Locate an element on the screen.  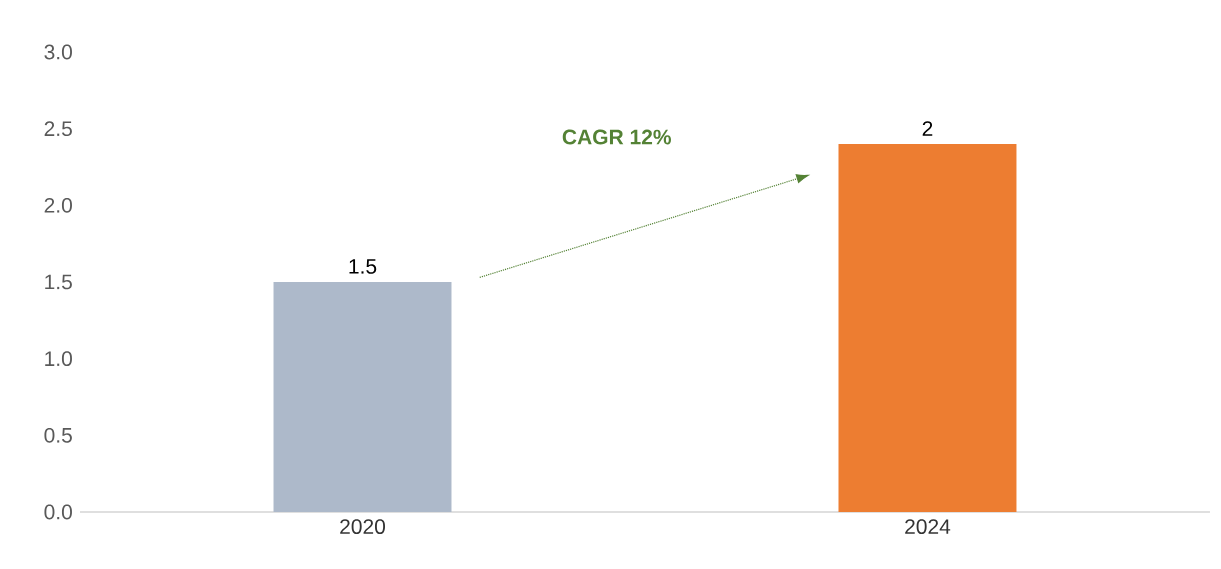
data-label: 1.5 is located at coordinates (363, 266).